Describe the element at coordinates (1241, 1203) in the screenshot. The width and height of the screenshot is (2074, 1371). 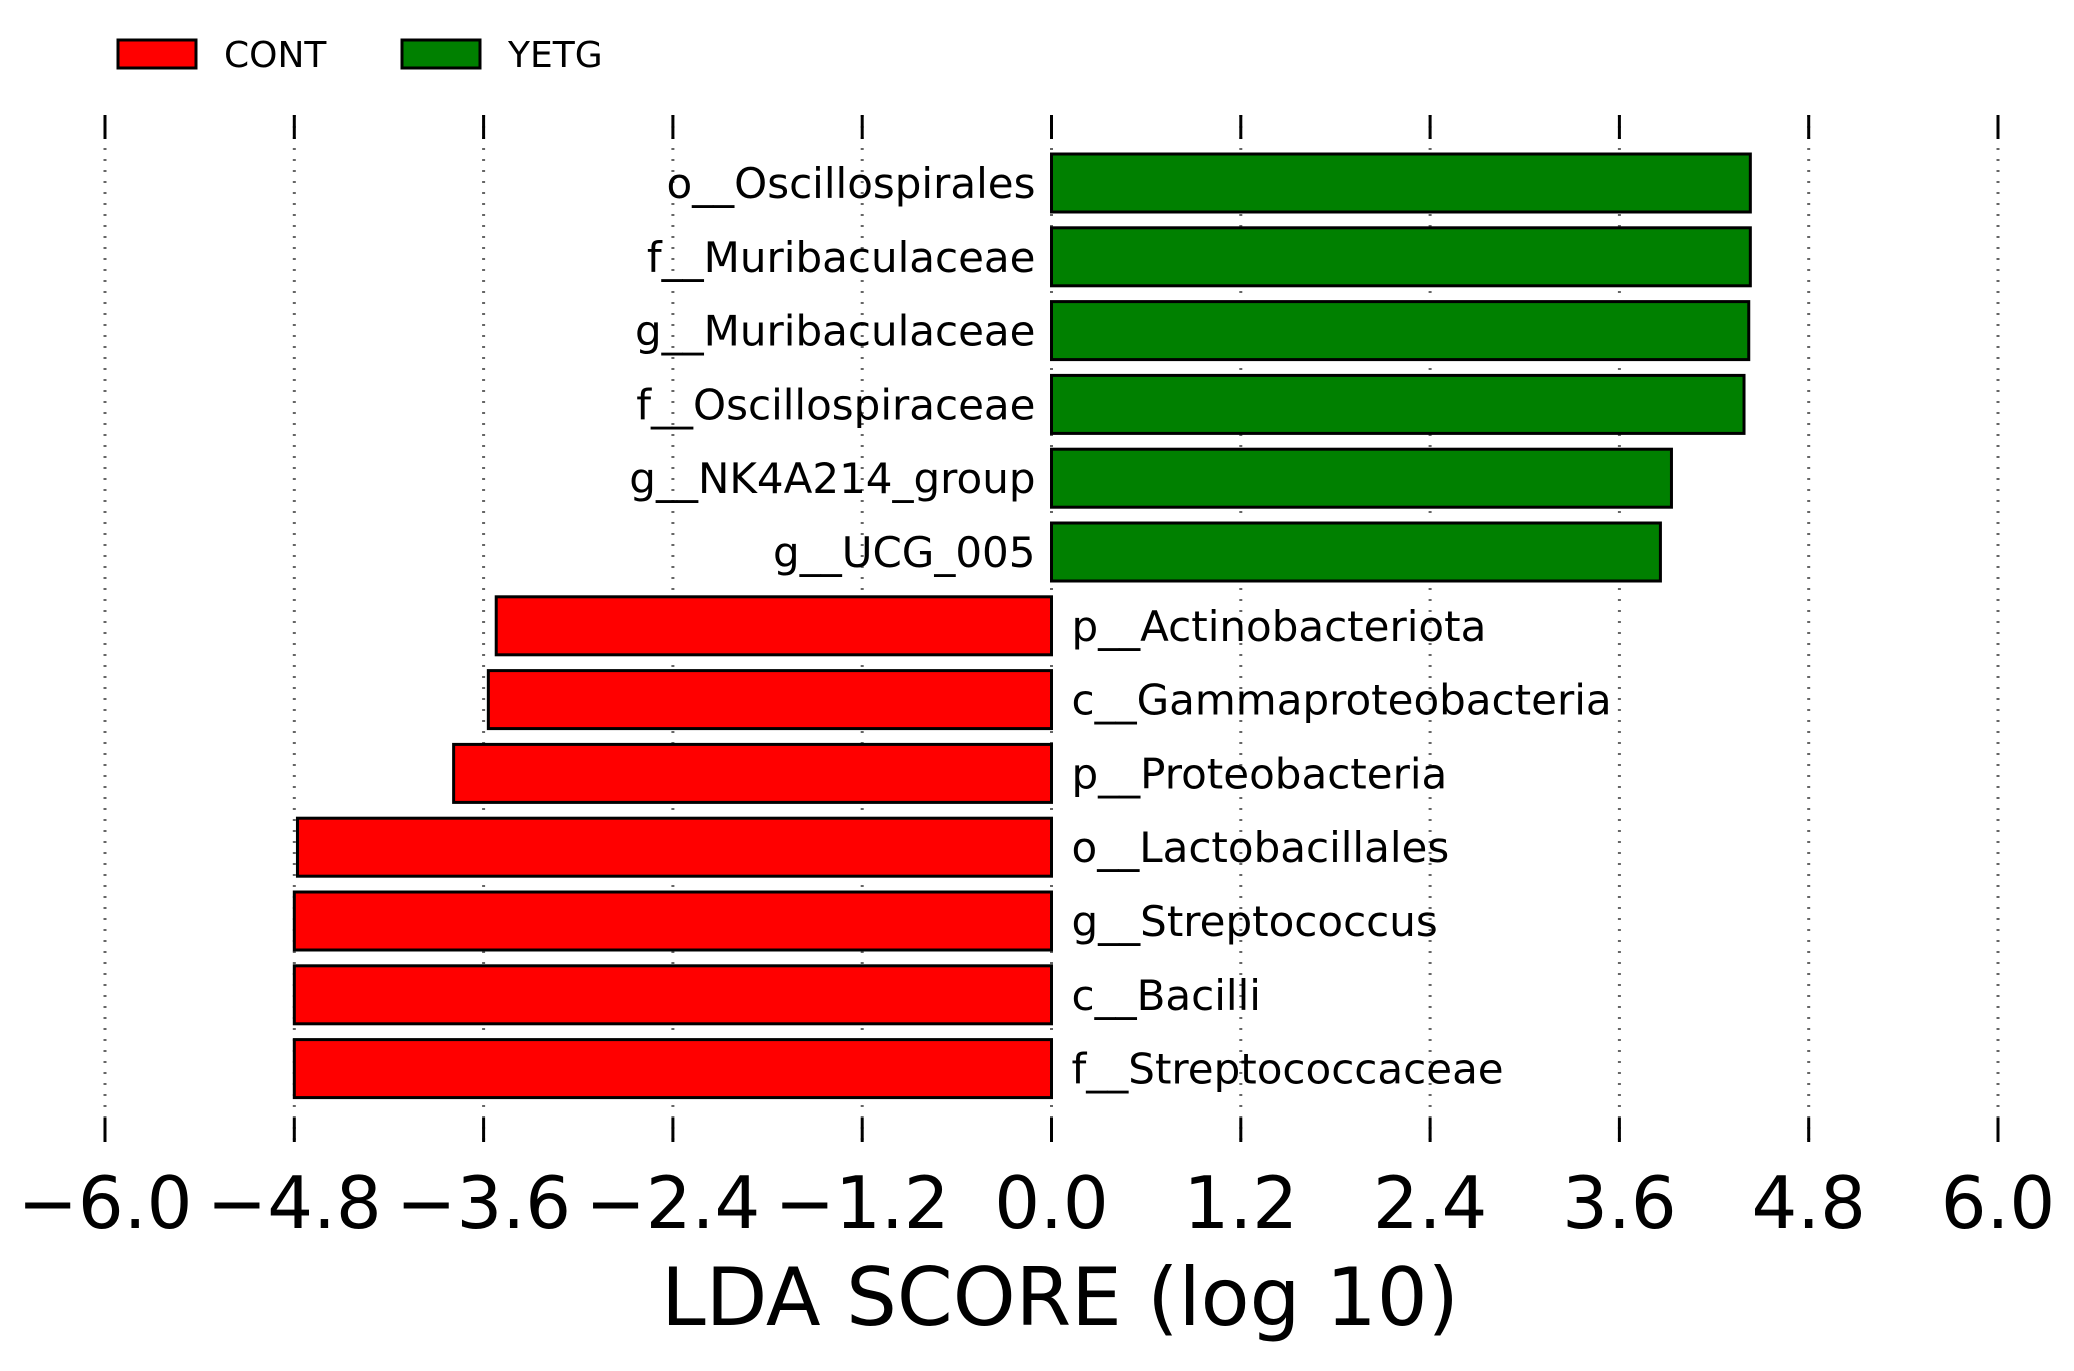
I see `x-tick-label: 1.2` at that location.